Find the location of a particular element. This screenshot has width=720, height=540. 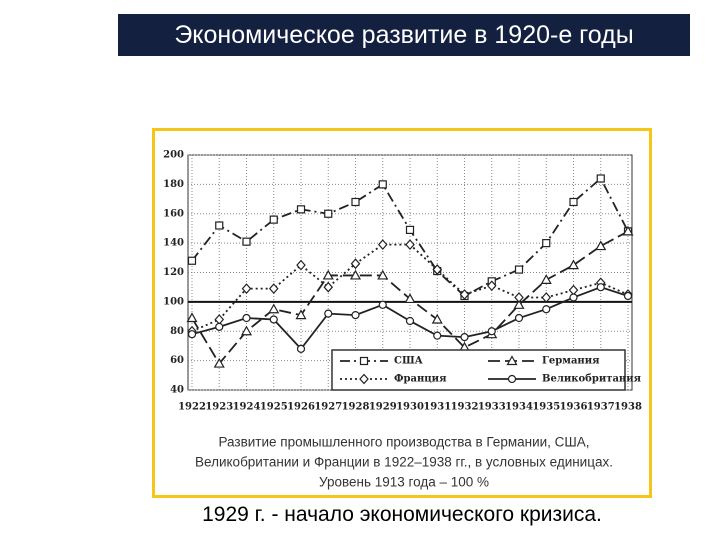

x-tick-label: 1928 is located at coordinates (356, 407).